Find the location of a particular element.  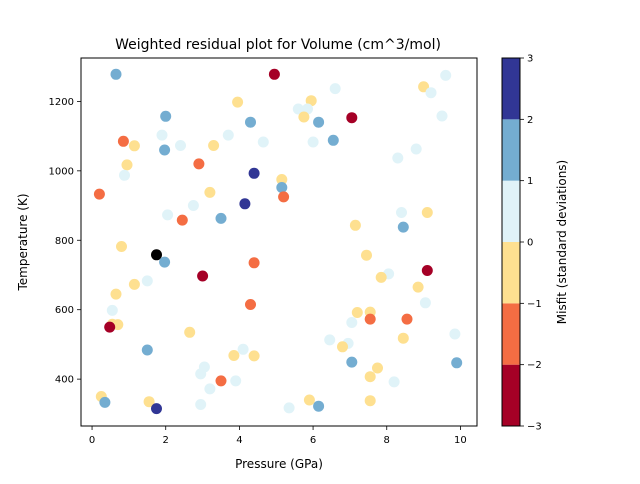

colorbar-tick-label: 1 is located at coordinates (530, 181).